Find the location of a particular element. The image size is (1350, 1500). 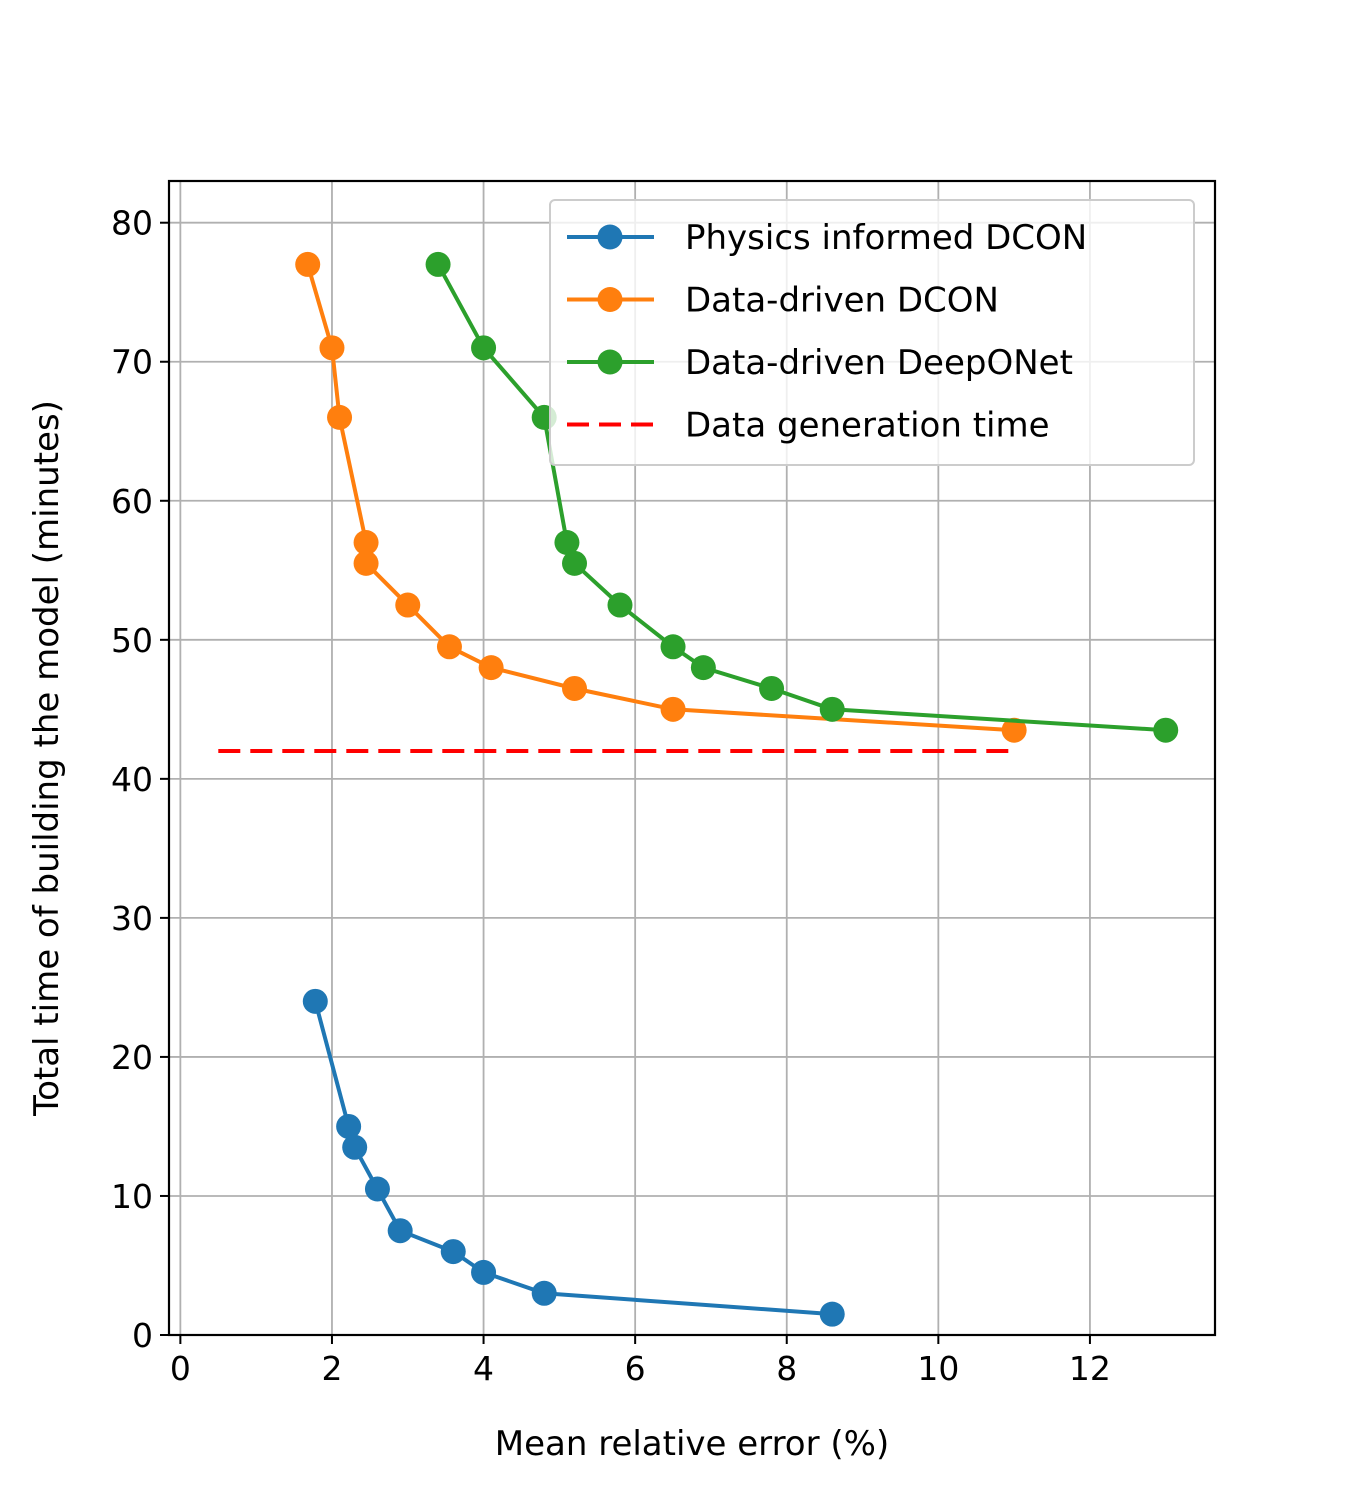

y-tick-label: 50 is located at coordinates (132, 640).